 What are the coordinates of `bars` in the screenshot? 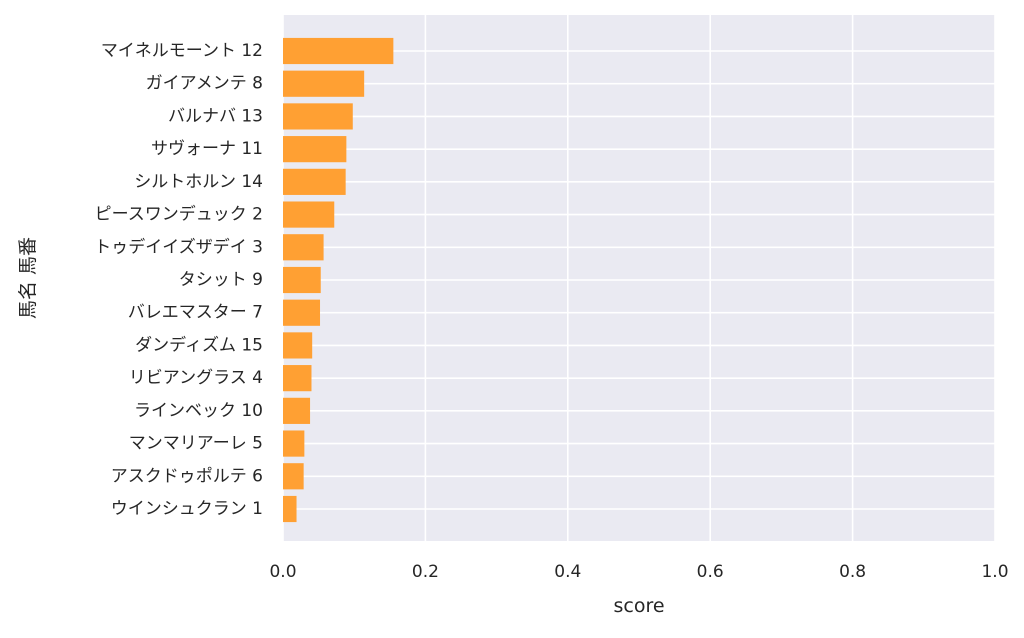 It's located at (338, 280).